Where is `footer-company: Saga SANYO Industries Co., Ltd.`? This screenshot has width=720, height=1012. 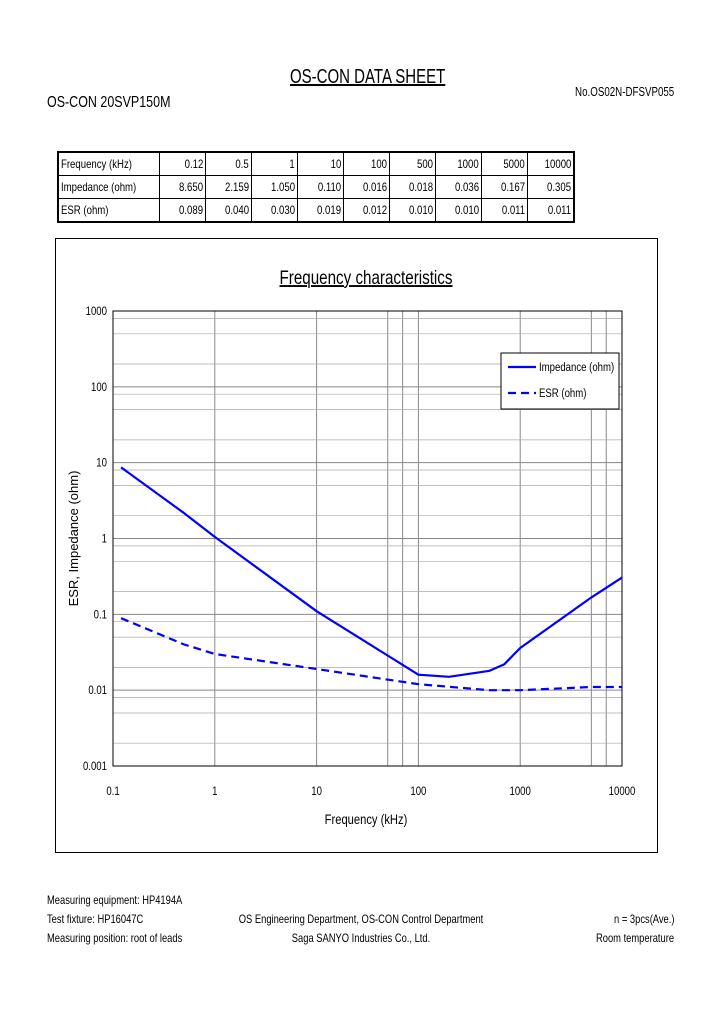 footer-company: Saga SANYO Industries Co., Ltd. is located at coordinates (361, 938).